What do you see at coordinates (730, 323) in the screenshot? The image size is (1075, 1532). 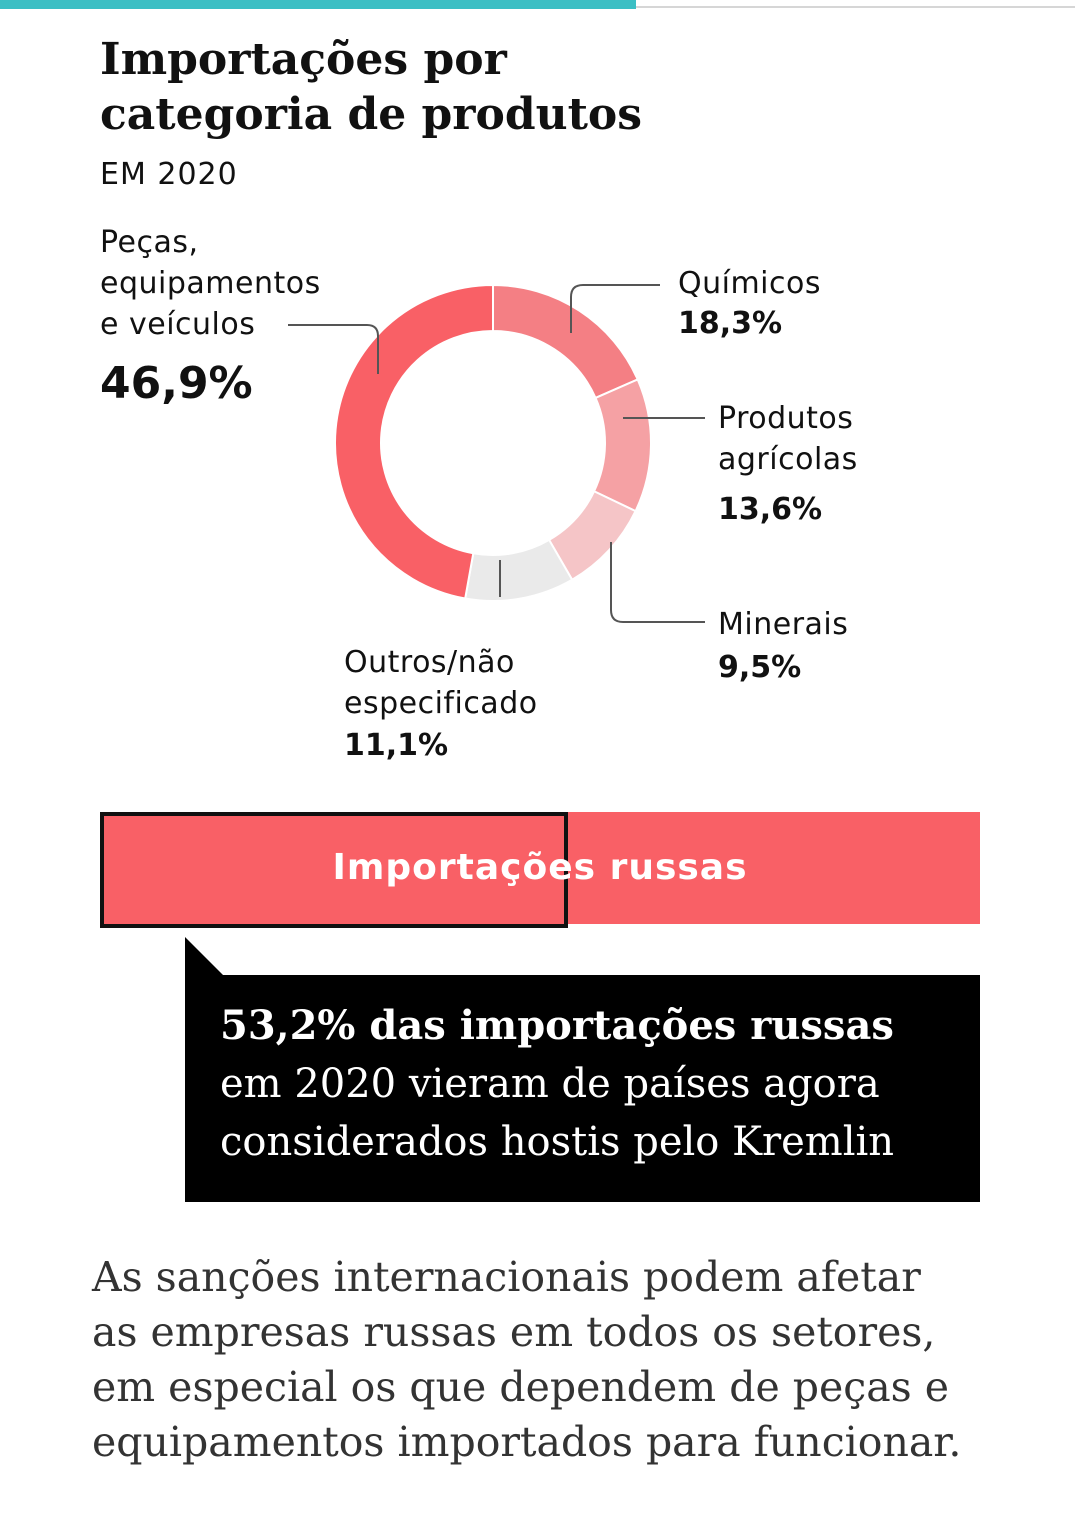 I see `slice-value-quimicos: 18,3%` at bounding box center [730, 323].